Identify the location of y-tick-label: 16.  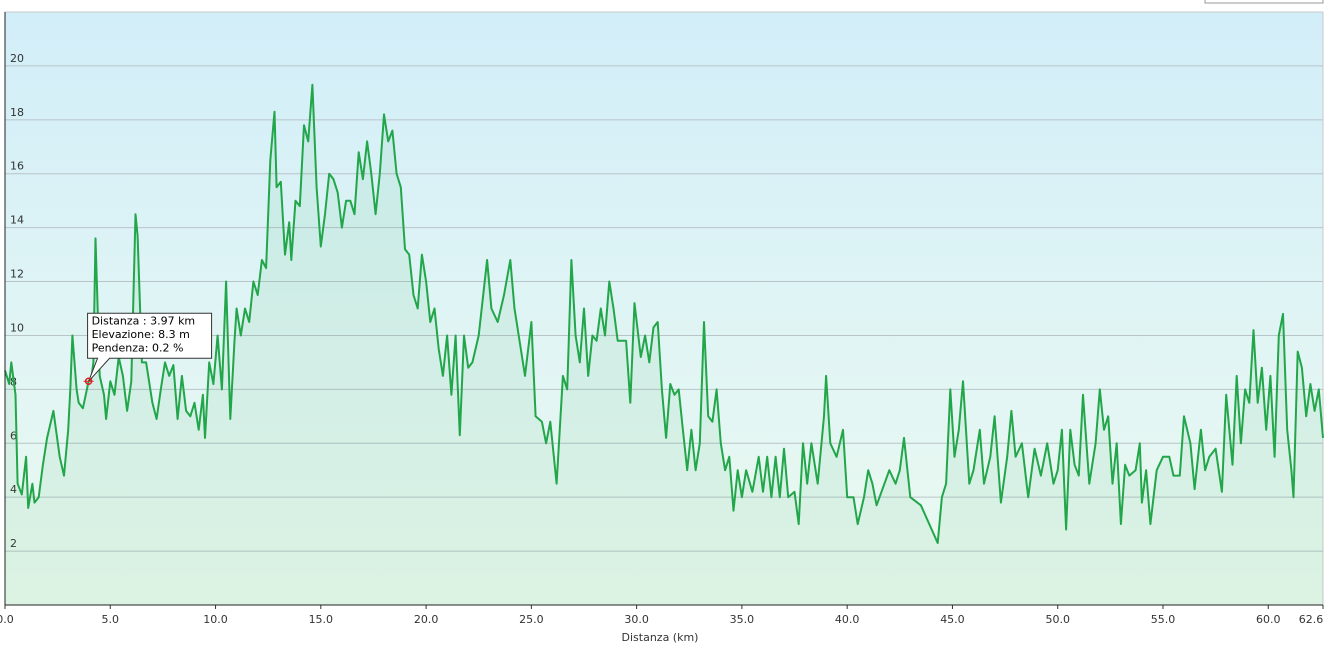
(17, 166).